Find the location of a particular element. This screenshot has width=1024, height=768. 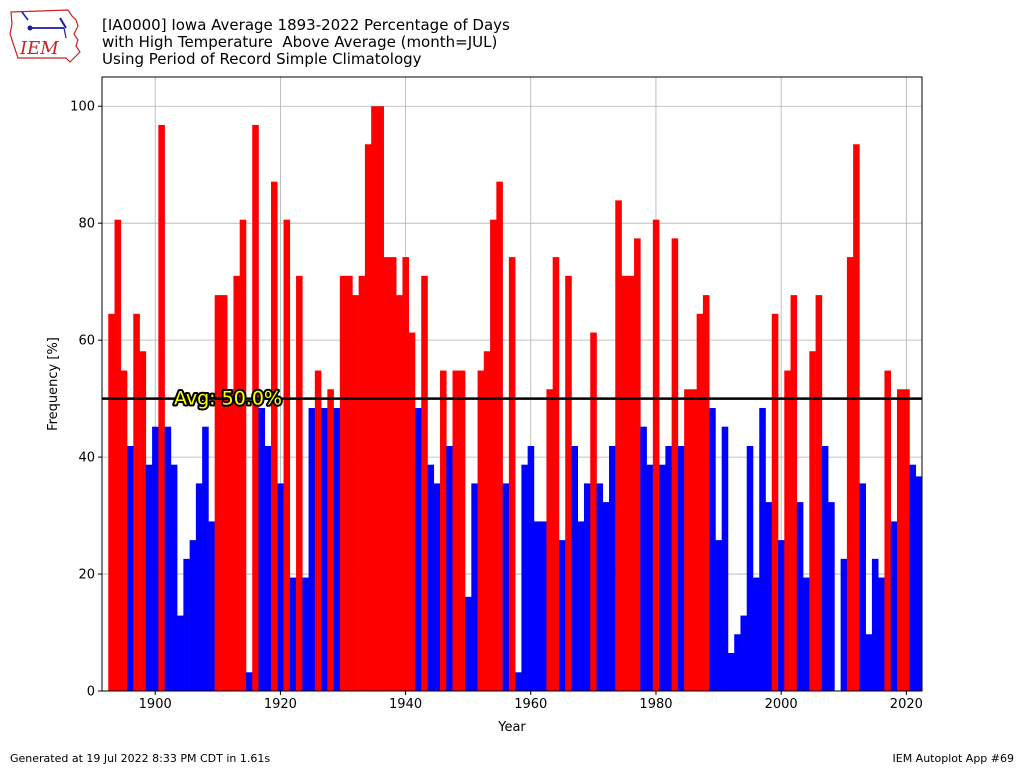

bar-1968 is located at coordinates (581, 606).